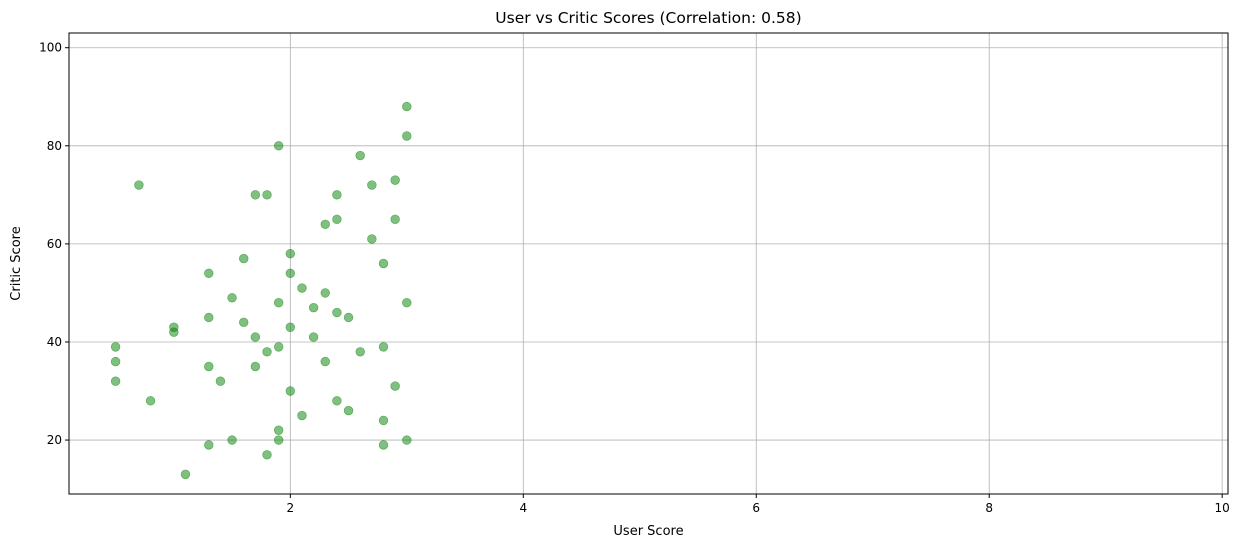 This screenshot has height=547, width=1239. Describe the element at coordinates (756, 508) in the screenshot. I see `x-tick-label: 6` at that location.